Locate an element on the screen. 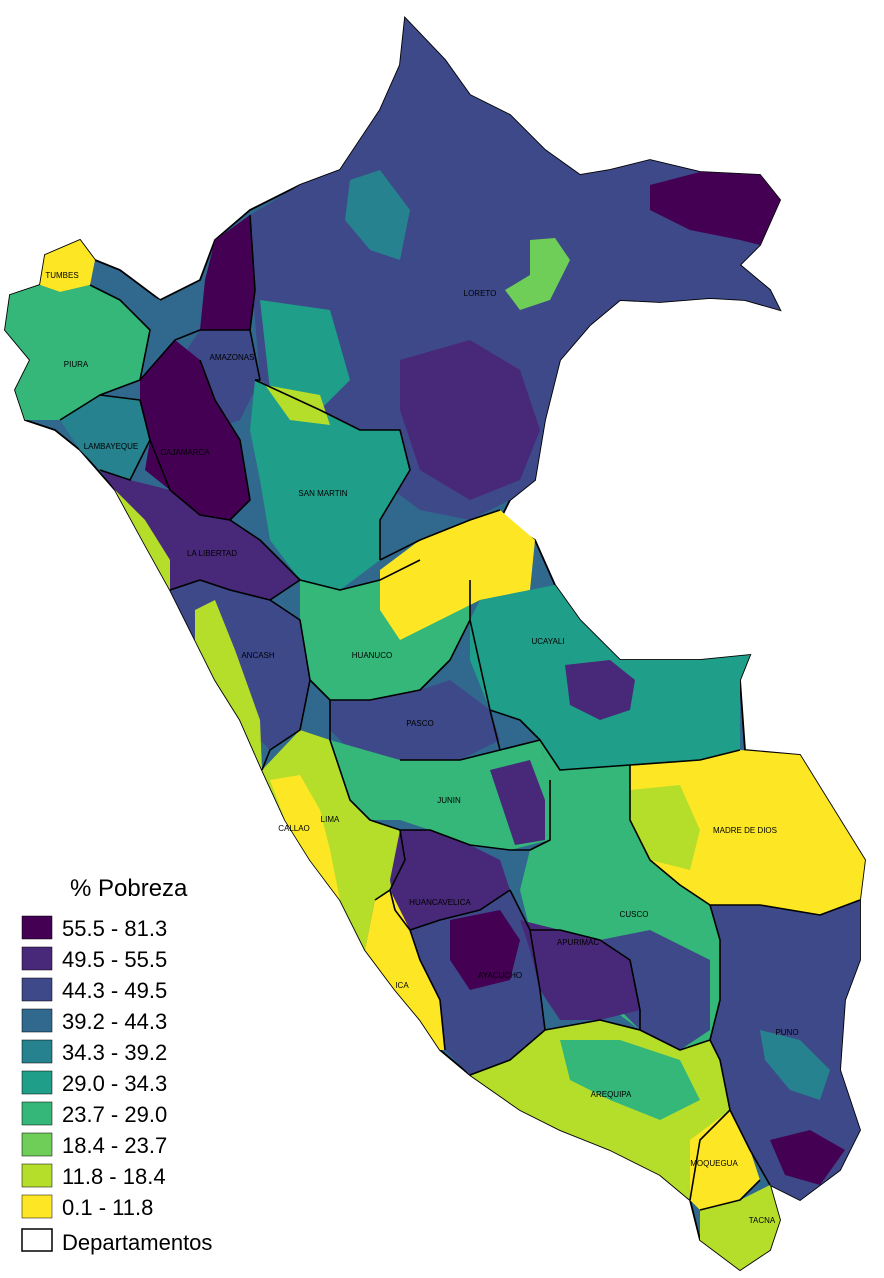 This screenshot has width=884, height=1278. piura-east is located at coordinates (132, 330).